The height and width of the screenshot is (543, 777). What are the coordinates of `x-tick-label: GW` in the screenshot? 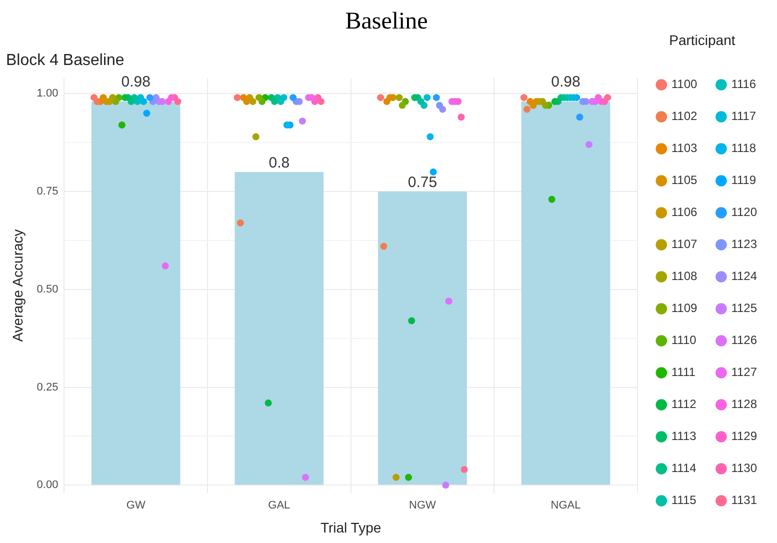 It's located at (136, 506).